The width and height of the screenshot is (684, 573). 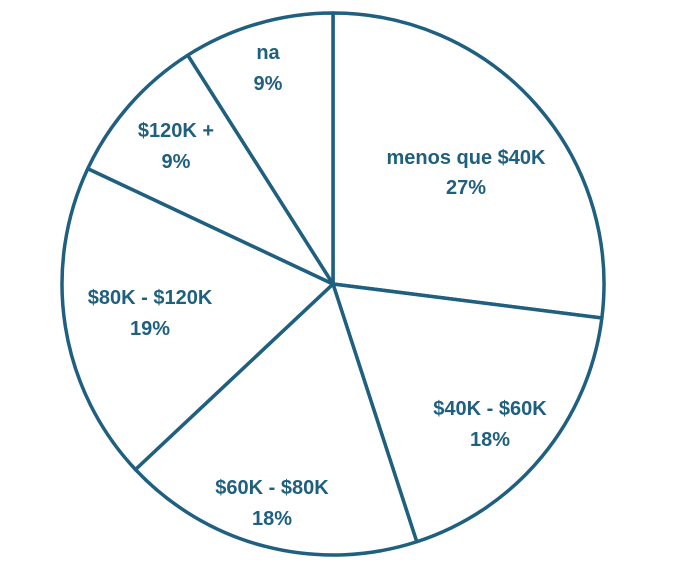 What do you see at coordinates (490, 440) in the screenshot?
I see `slice-value-40k-60k: 18%` at bounding box center [490, 440].